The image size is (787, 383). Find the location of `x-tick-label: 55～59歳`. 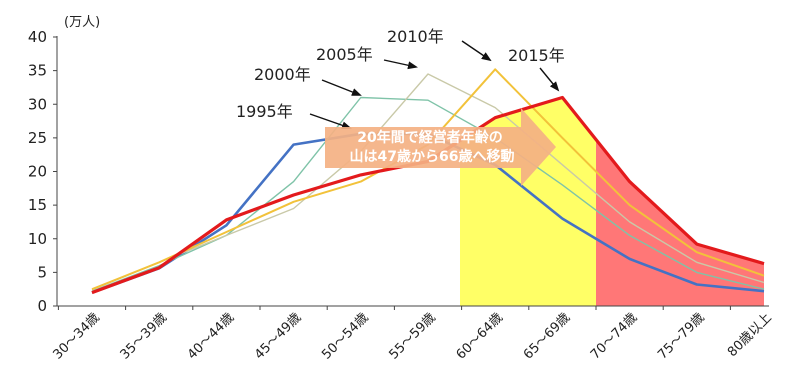

x-tick-label: 55～59歳 is located at coordinates (412, 336).